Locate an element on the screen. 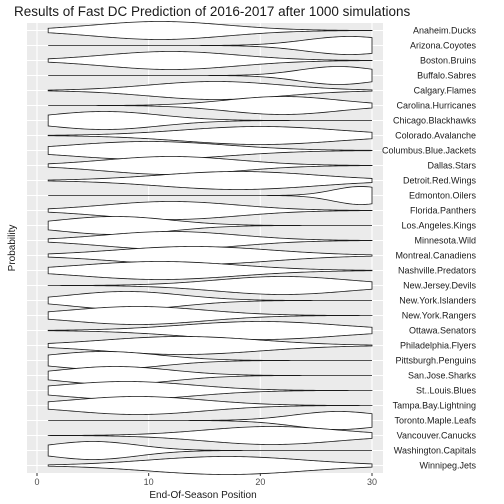 This screenshot has width=504, height=504. team-label: New.Jersey.Devils is located at coordinates (439, 286).